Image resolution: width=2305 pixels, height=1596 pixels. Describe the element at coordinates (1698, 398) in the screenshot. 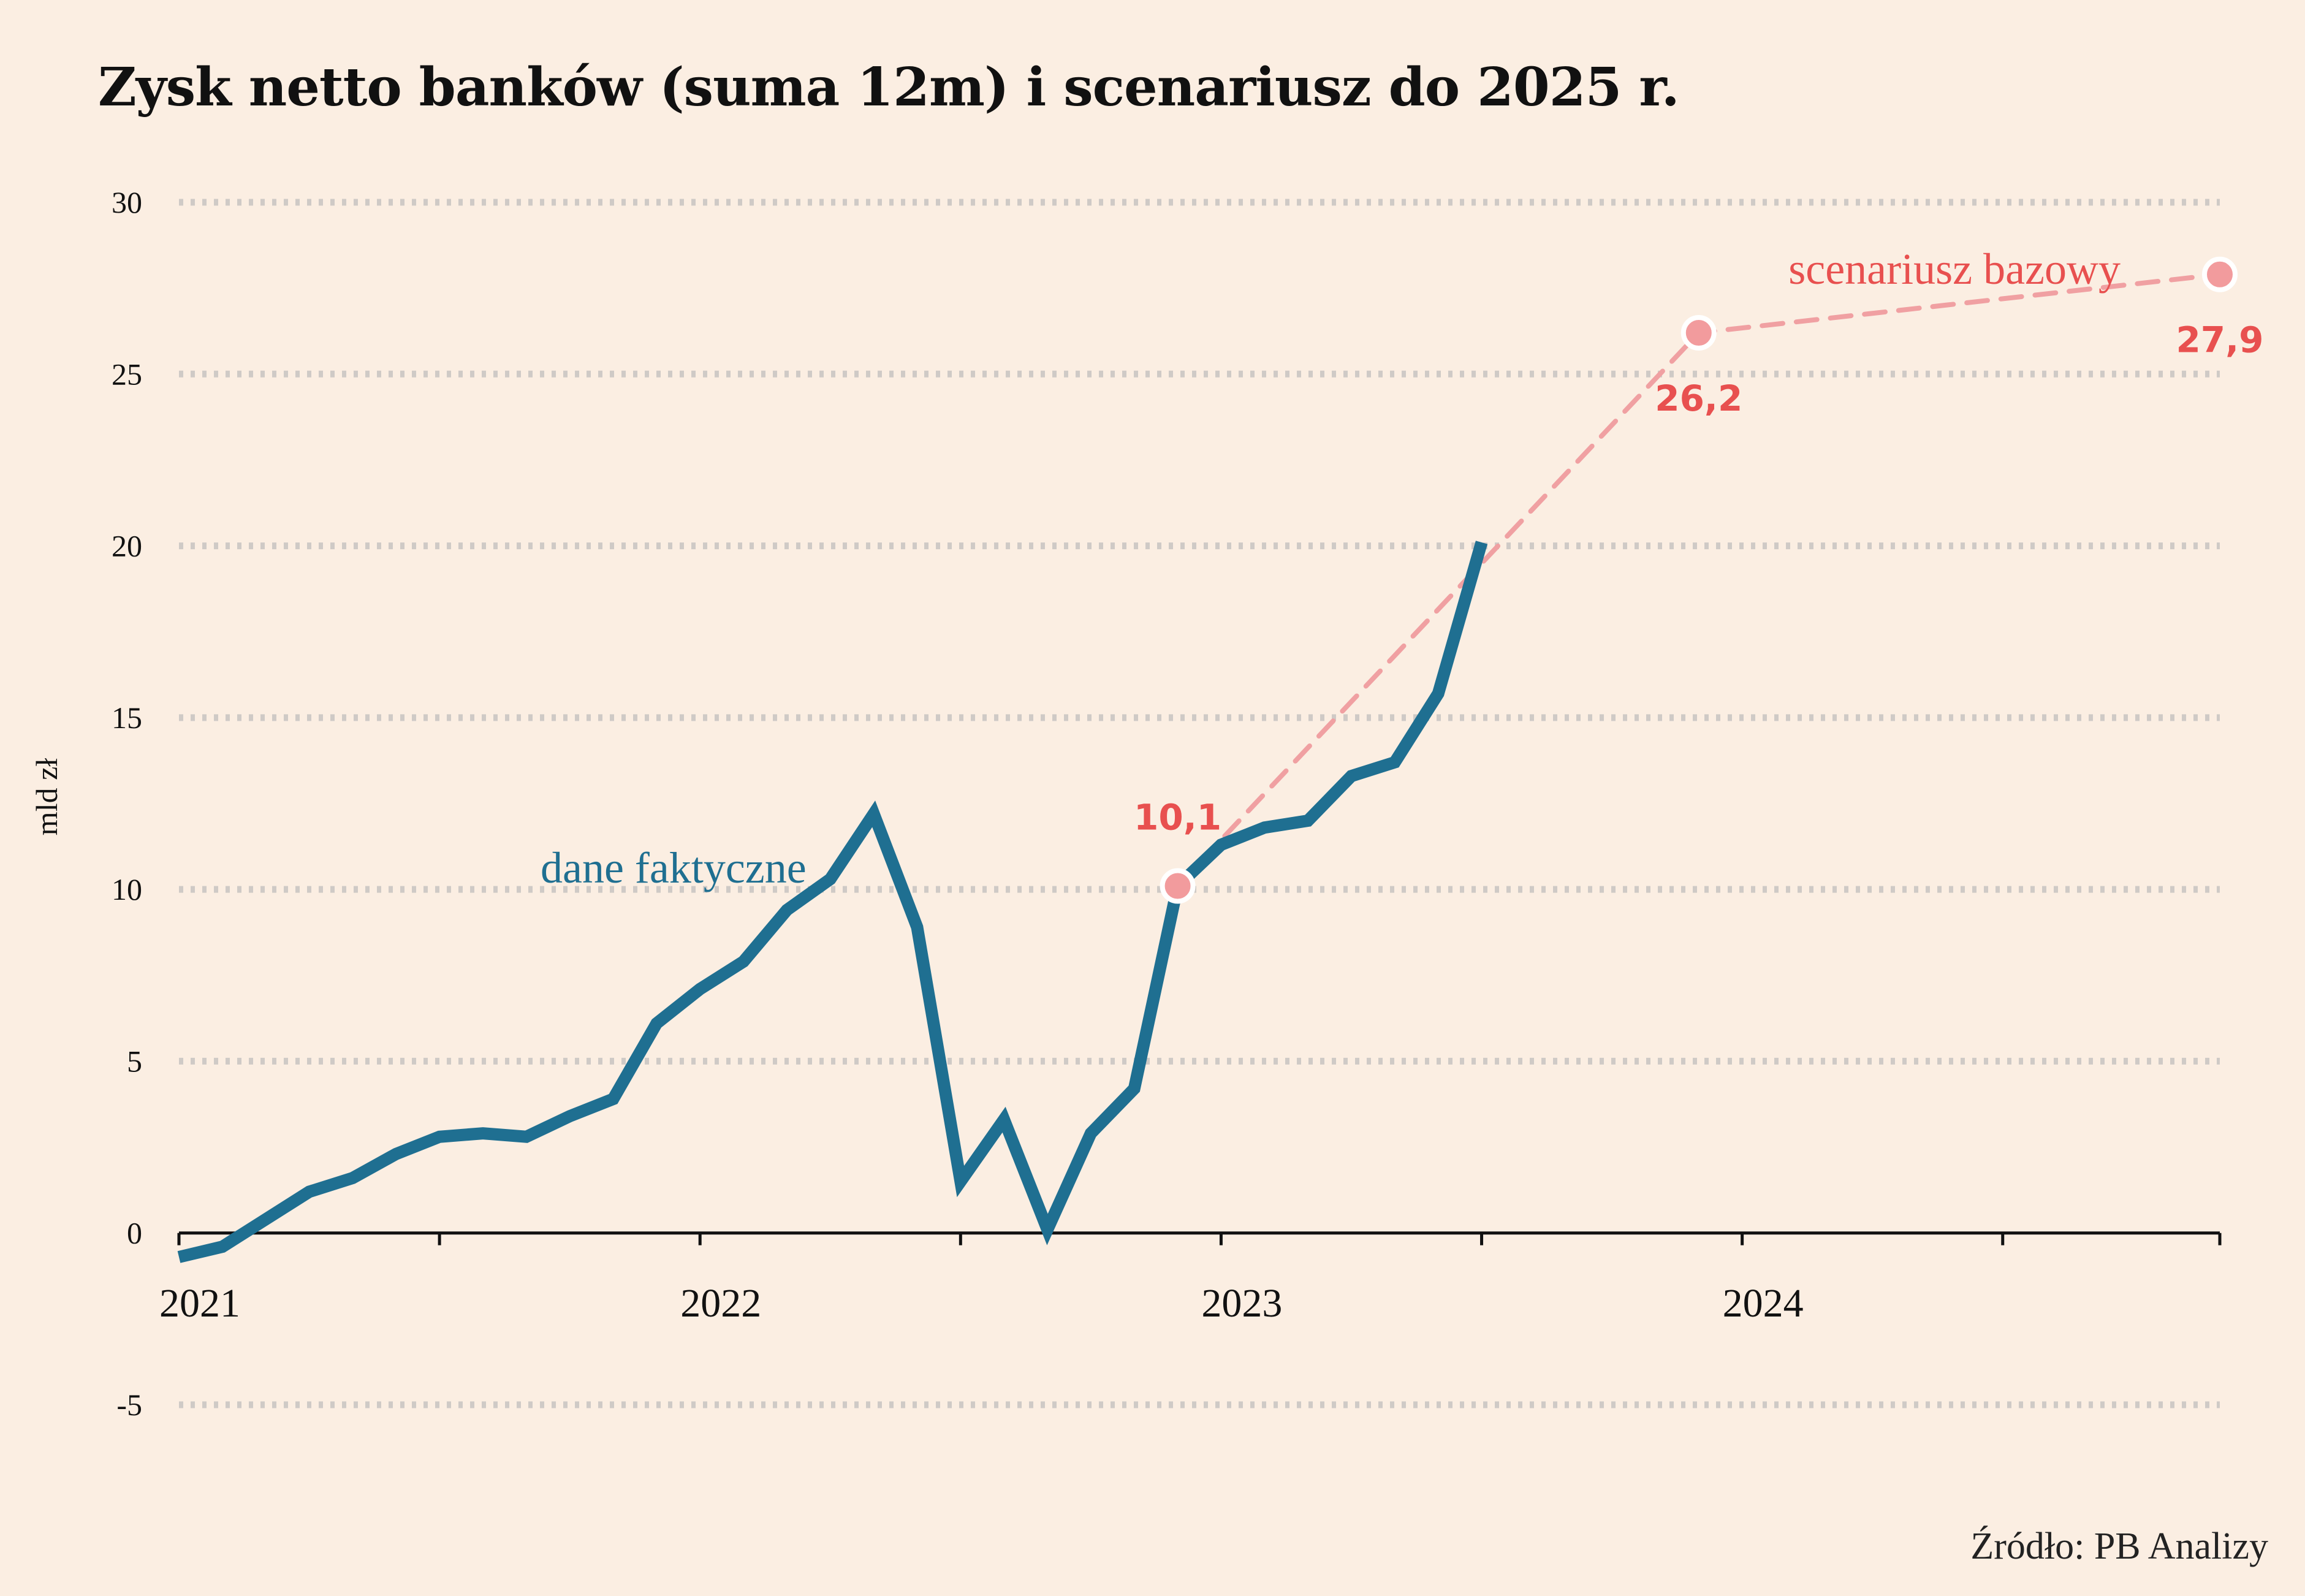

I see `data-label: 26,2` at that location.